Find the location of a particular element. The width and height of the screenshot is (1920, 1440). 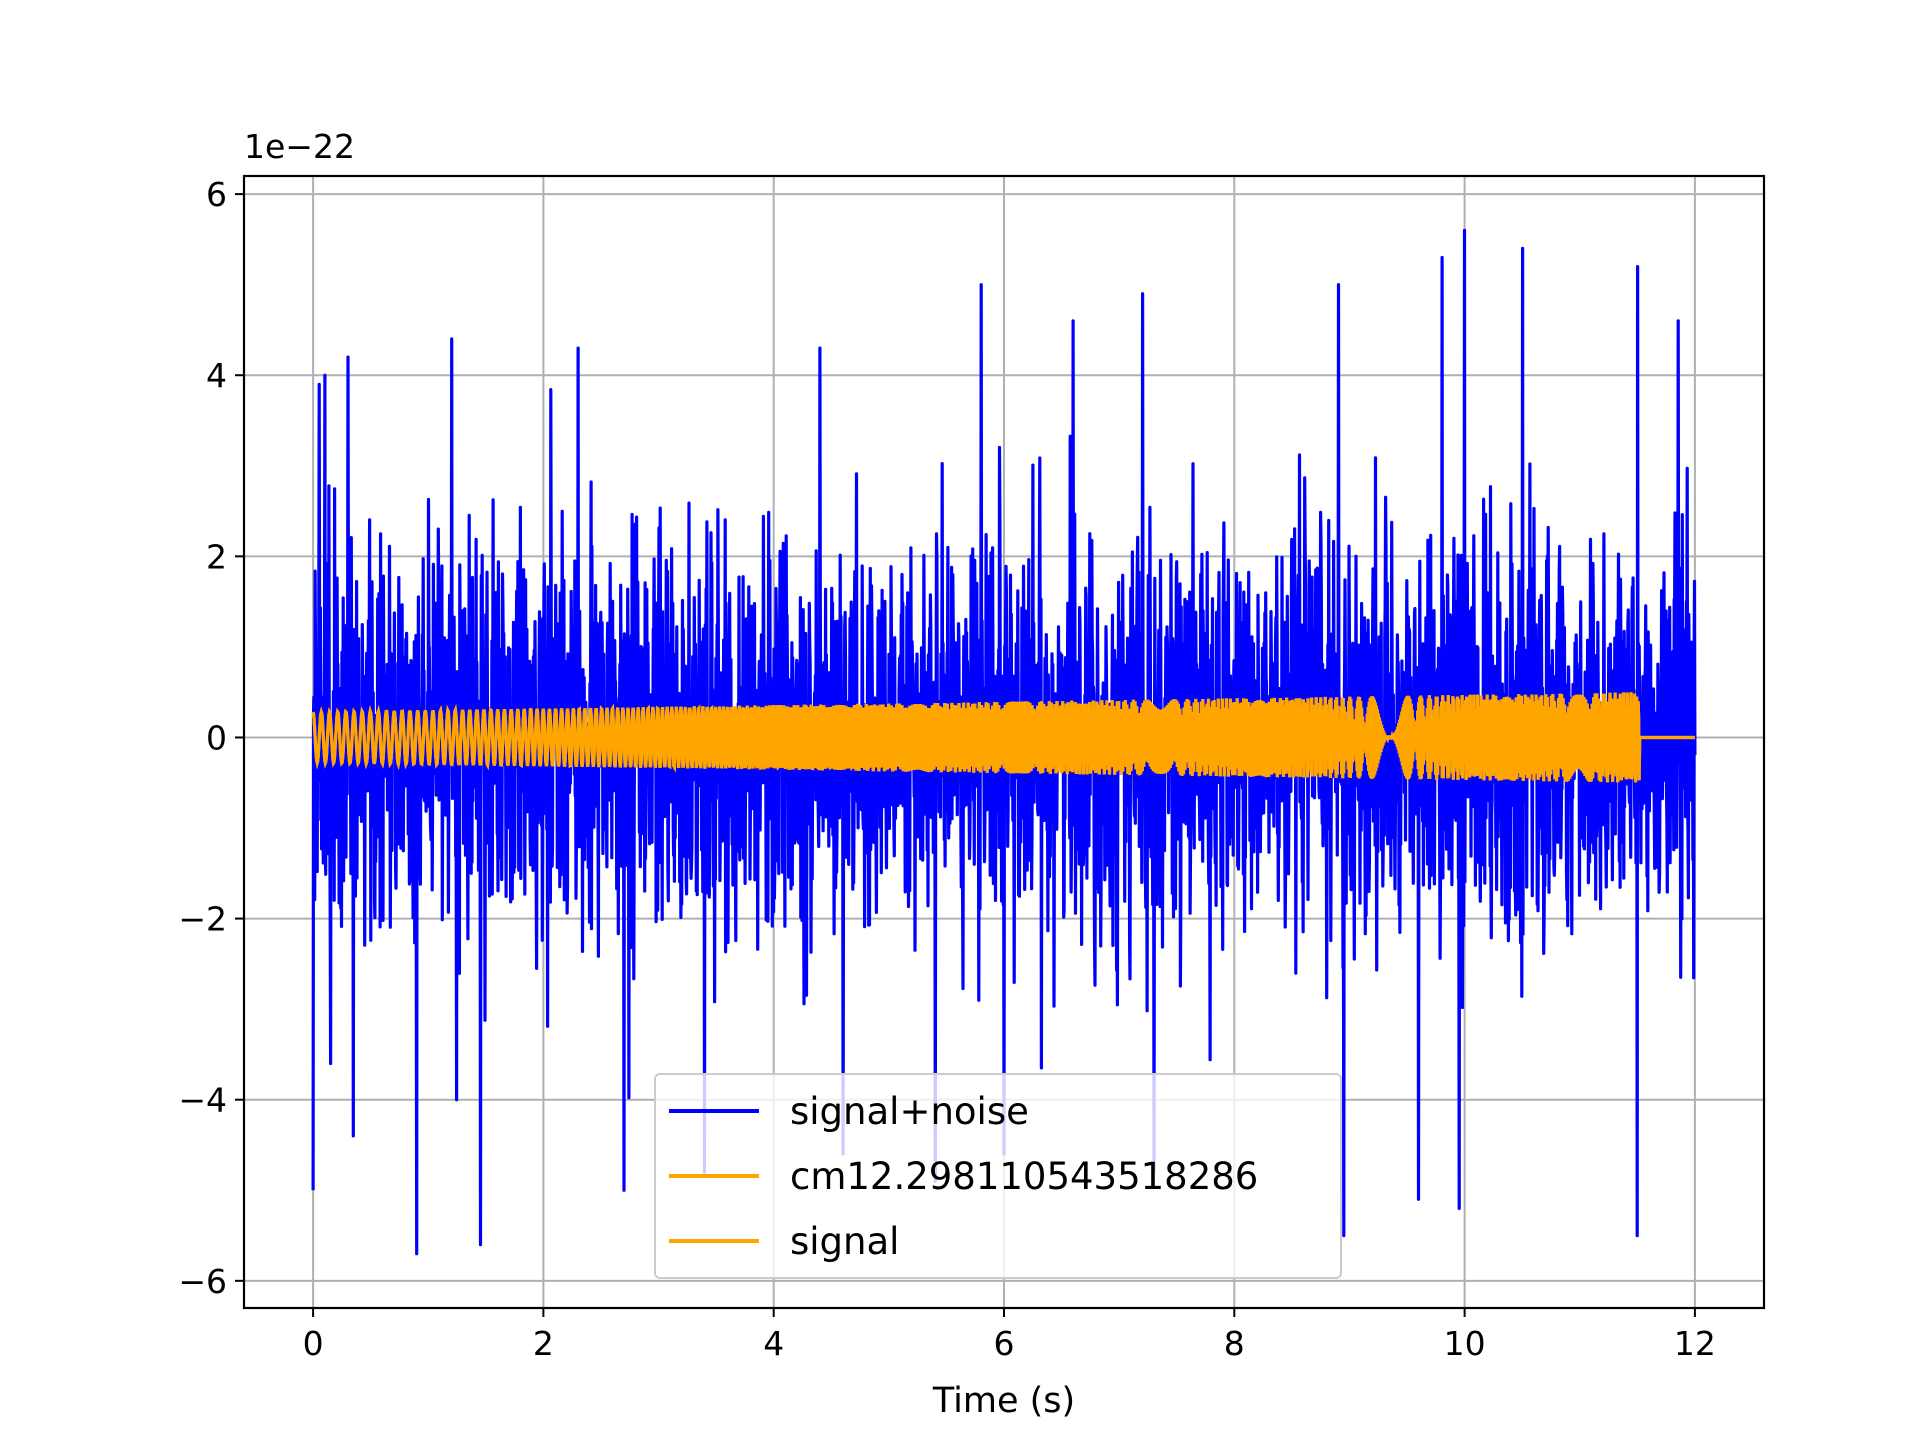

y-tick-label: 2 is located at coordinates (216, 556).